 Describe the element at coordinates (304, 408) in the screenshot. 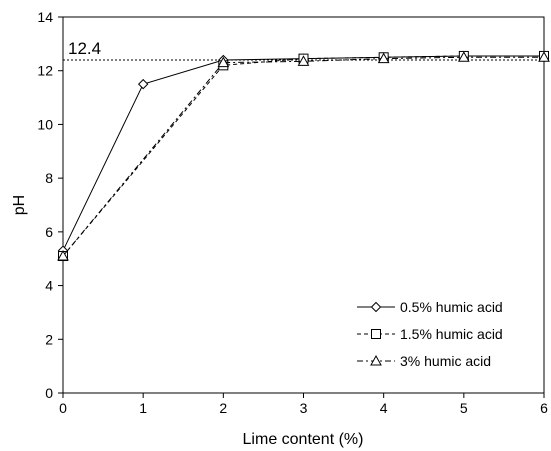

I see `x-tick-label: 3` at that location.